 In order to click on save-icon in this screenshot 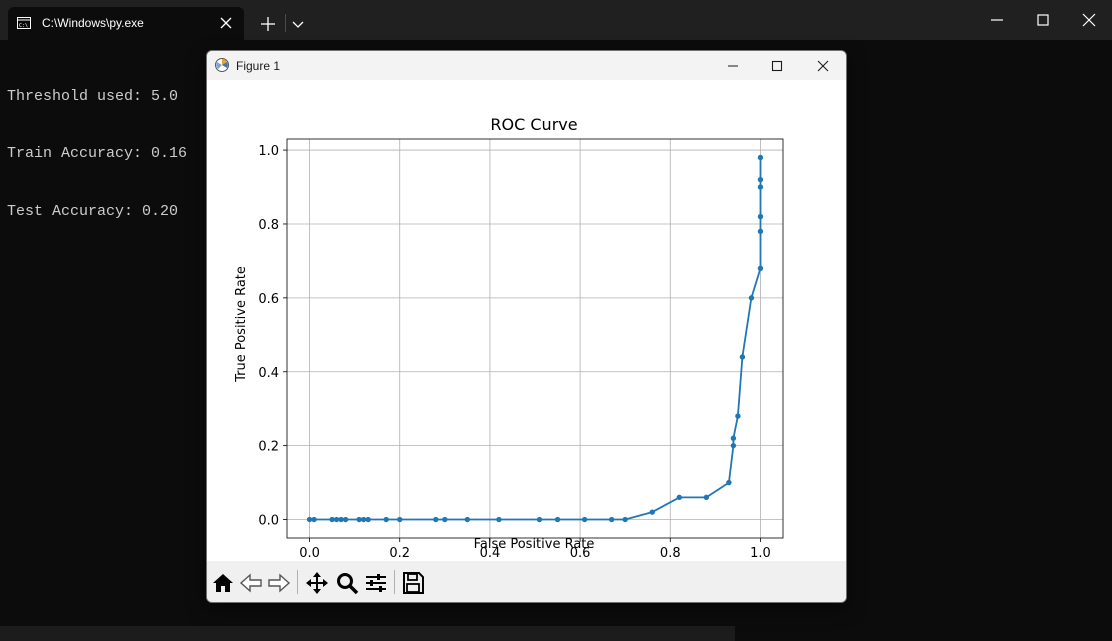, I will do `click(413, 583)`.